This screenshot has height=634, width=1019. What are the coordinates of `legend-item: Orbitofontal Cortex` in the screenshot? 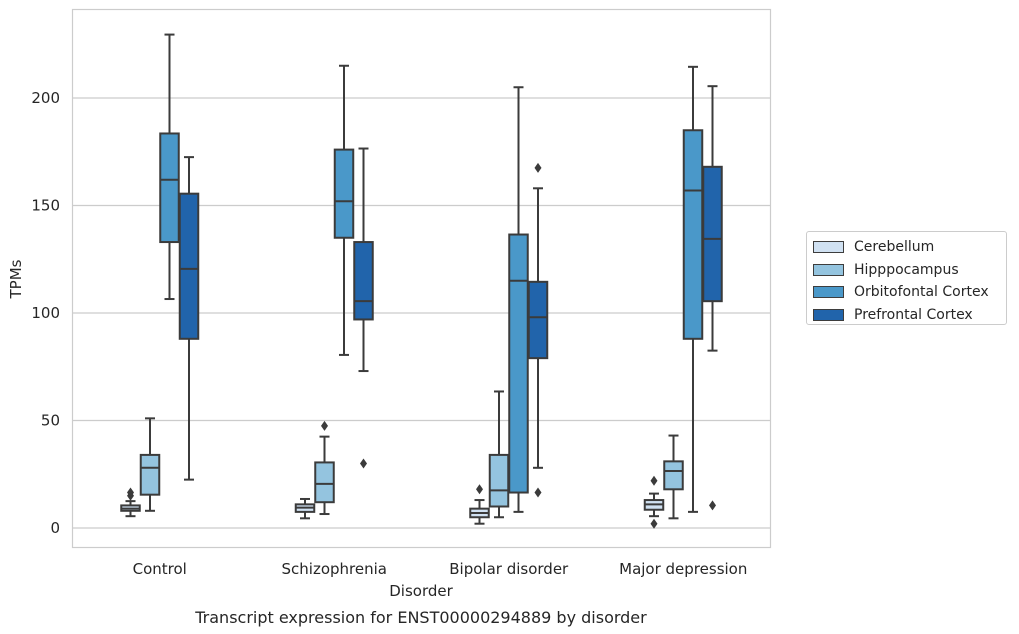 It's located at (909, 292).